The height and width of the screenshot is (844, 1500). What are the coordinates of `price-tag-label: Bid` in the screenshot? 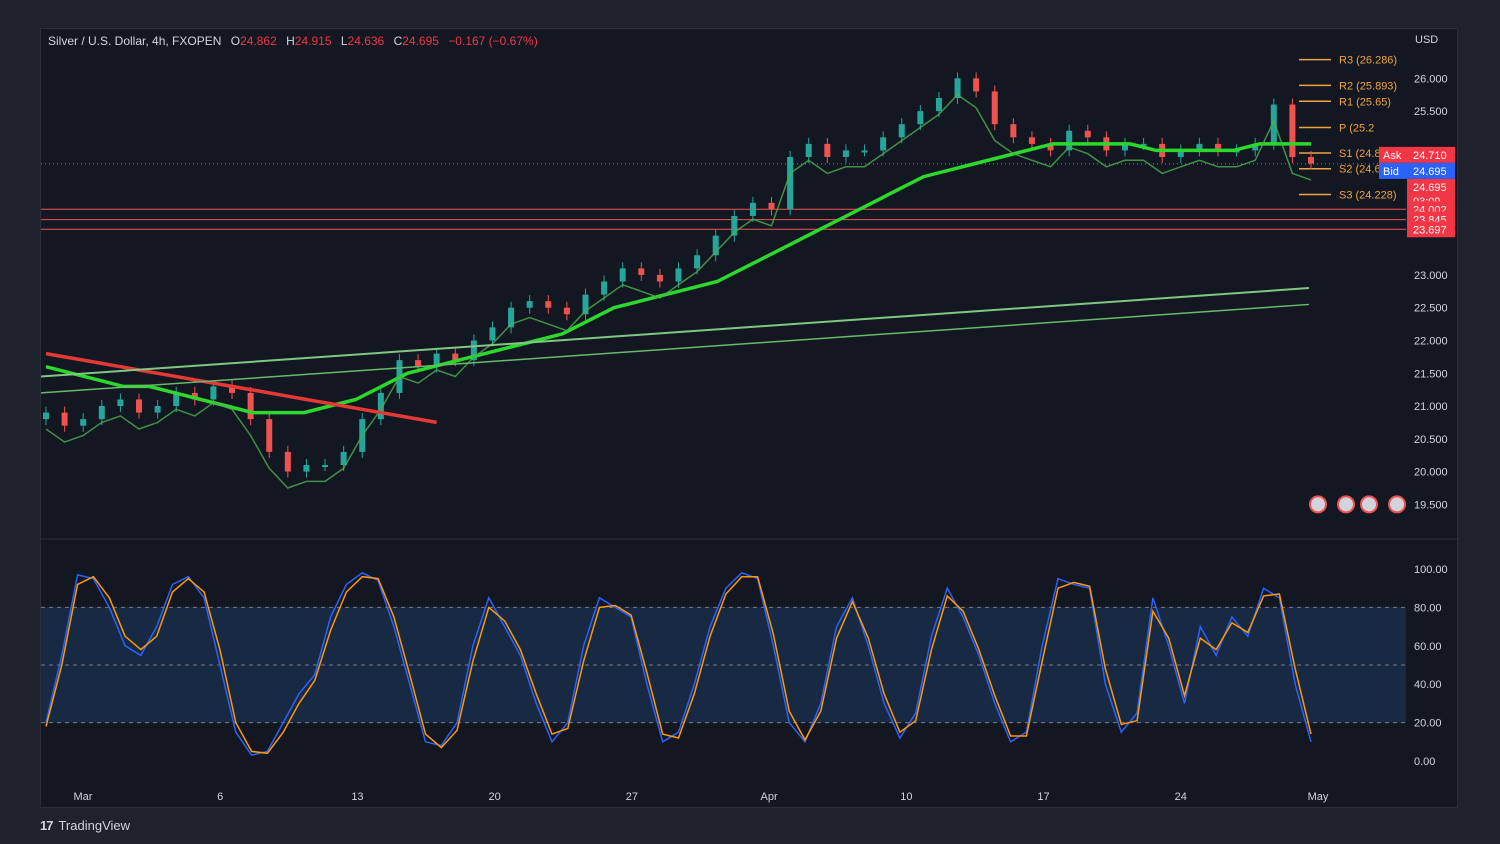 It's located at (1391, 172).